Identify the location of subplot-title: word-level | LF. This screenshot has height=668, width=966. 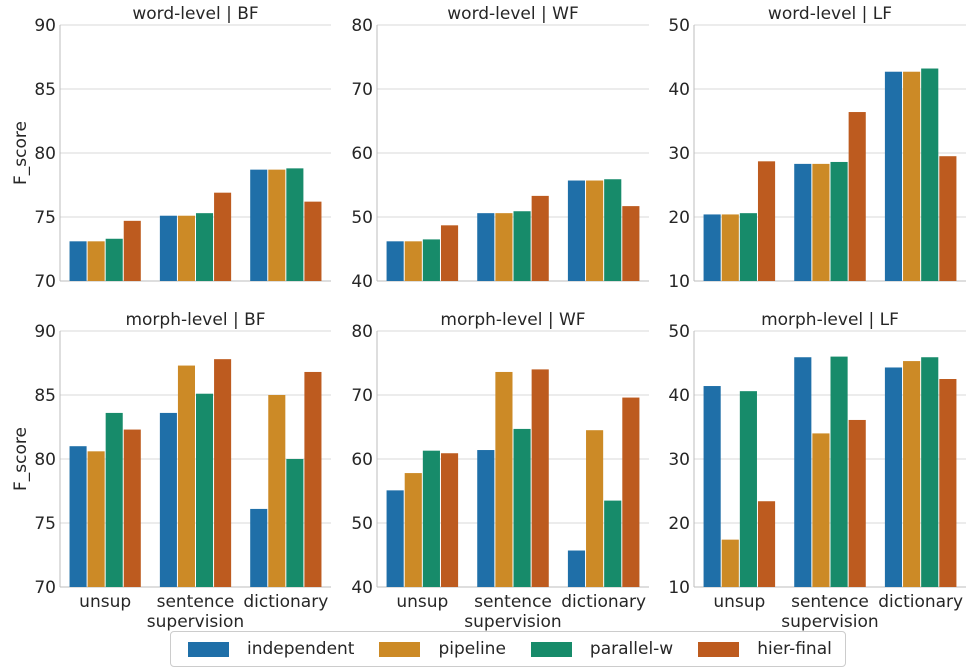
(830, 14).